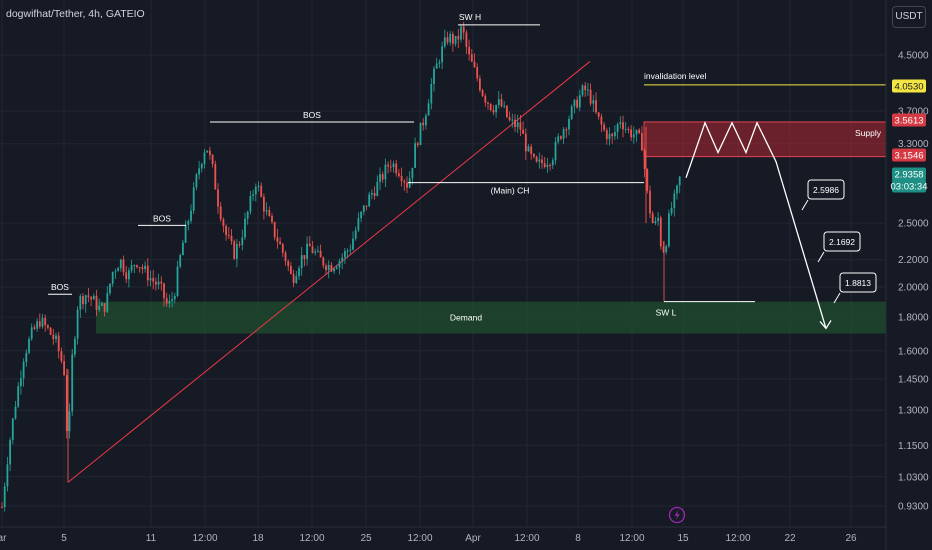  I want to click on lightning-icon, so click(677, 515).